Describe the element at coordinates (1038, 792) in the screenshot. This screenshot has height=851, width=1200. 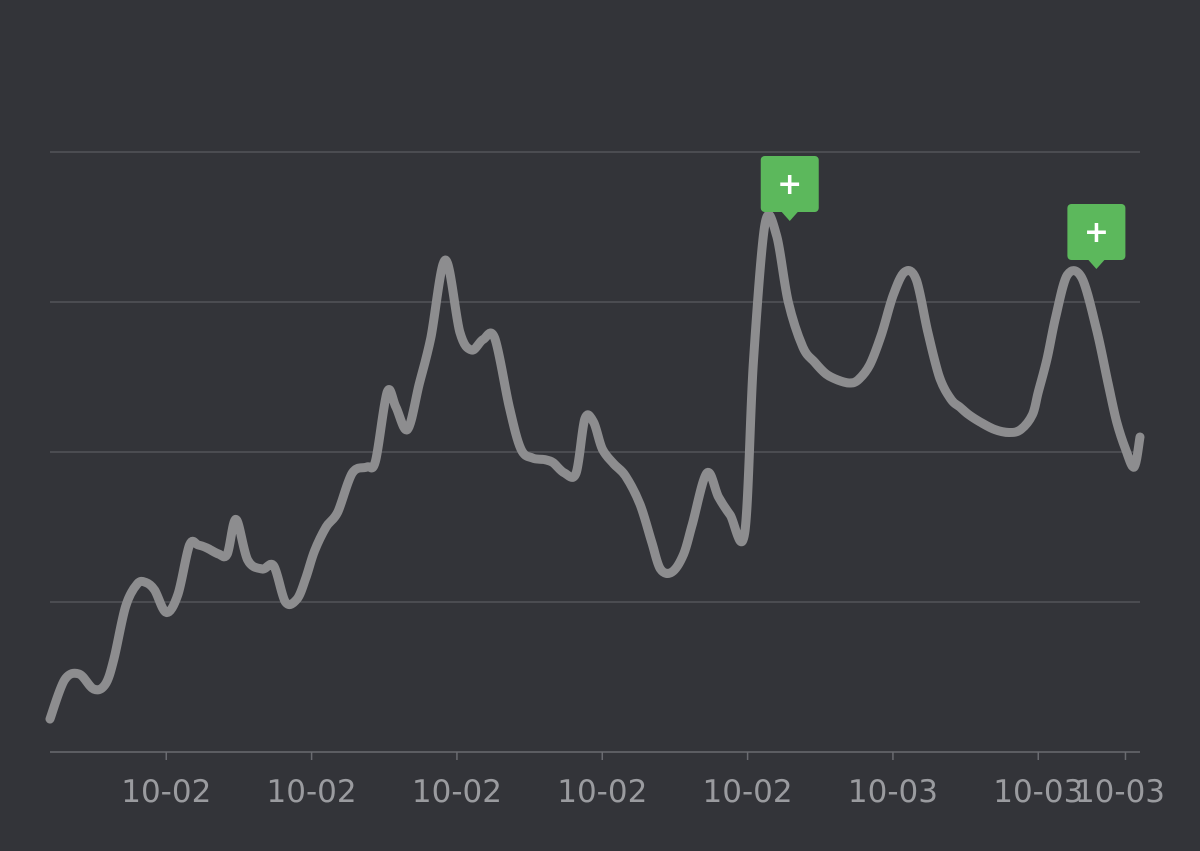
I see `x-tick-label-6: 10-03` at that location.